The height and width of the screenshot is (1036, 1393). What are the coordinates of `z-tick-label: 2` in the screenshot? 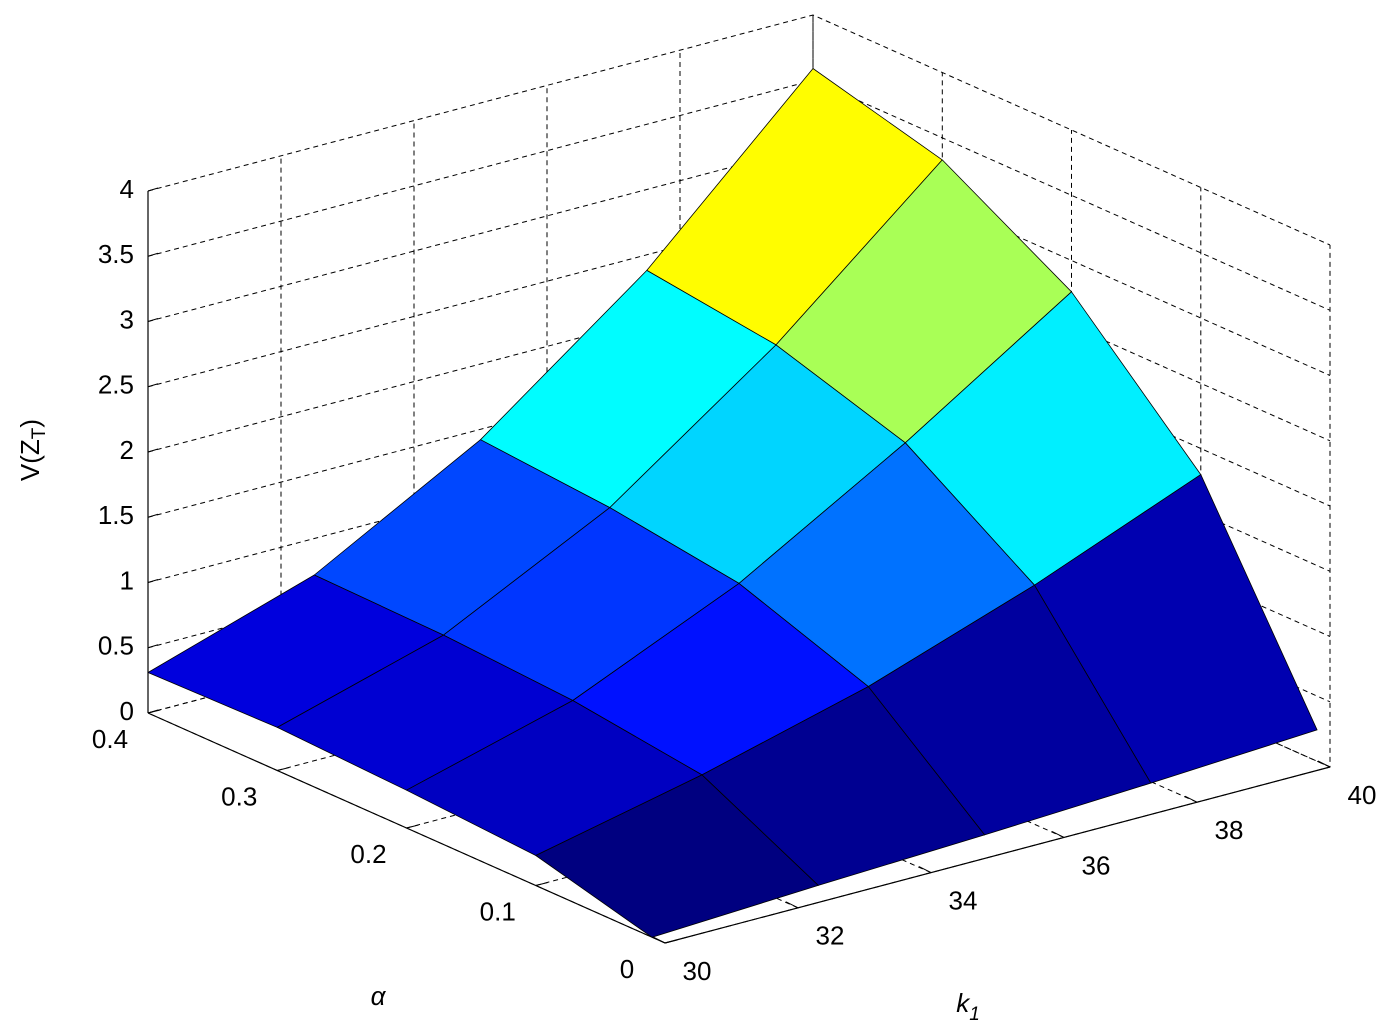 It's located at (127, 450).